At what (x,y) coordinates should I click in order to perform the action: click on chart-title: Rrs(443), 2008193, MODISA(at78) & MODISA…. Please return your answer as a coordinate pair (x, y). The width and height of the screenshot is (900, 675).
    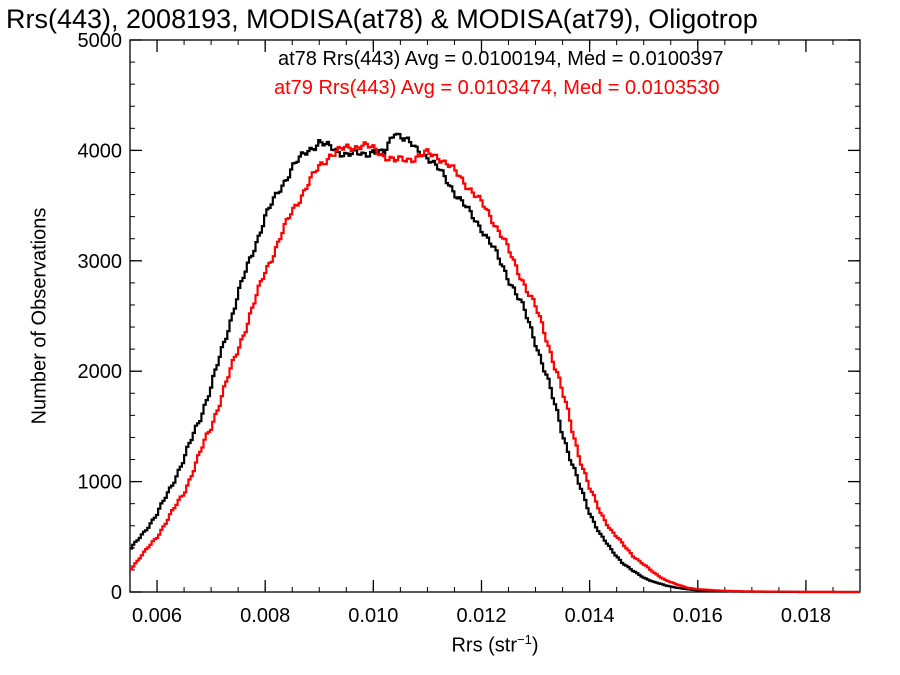
    Looking at the image, I should click on (382, 19).